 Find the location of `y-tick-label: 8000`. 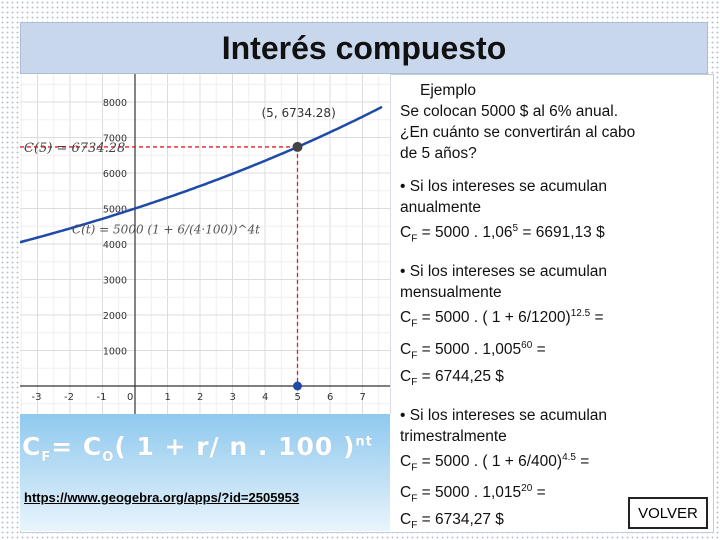

y-tick-label: 8000 is located at coordinates (115, 103).